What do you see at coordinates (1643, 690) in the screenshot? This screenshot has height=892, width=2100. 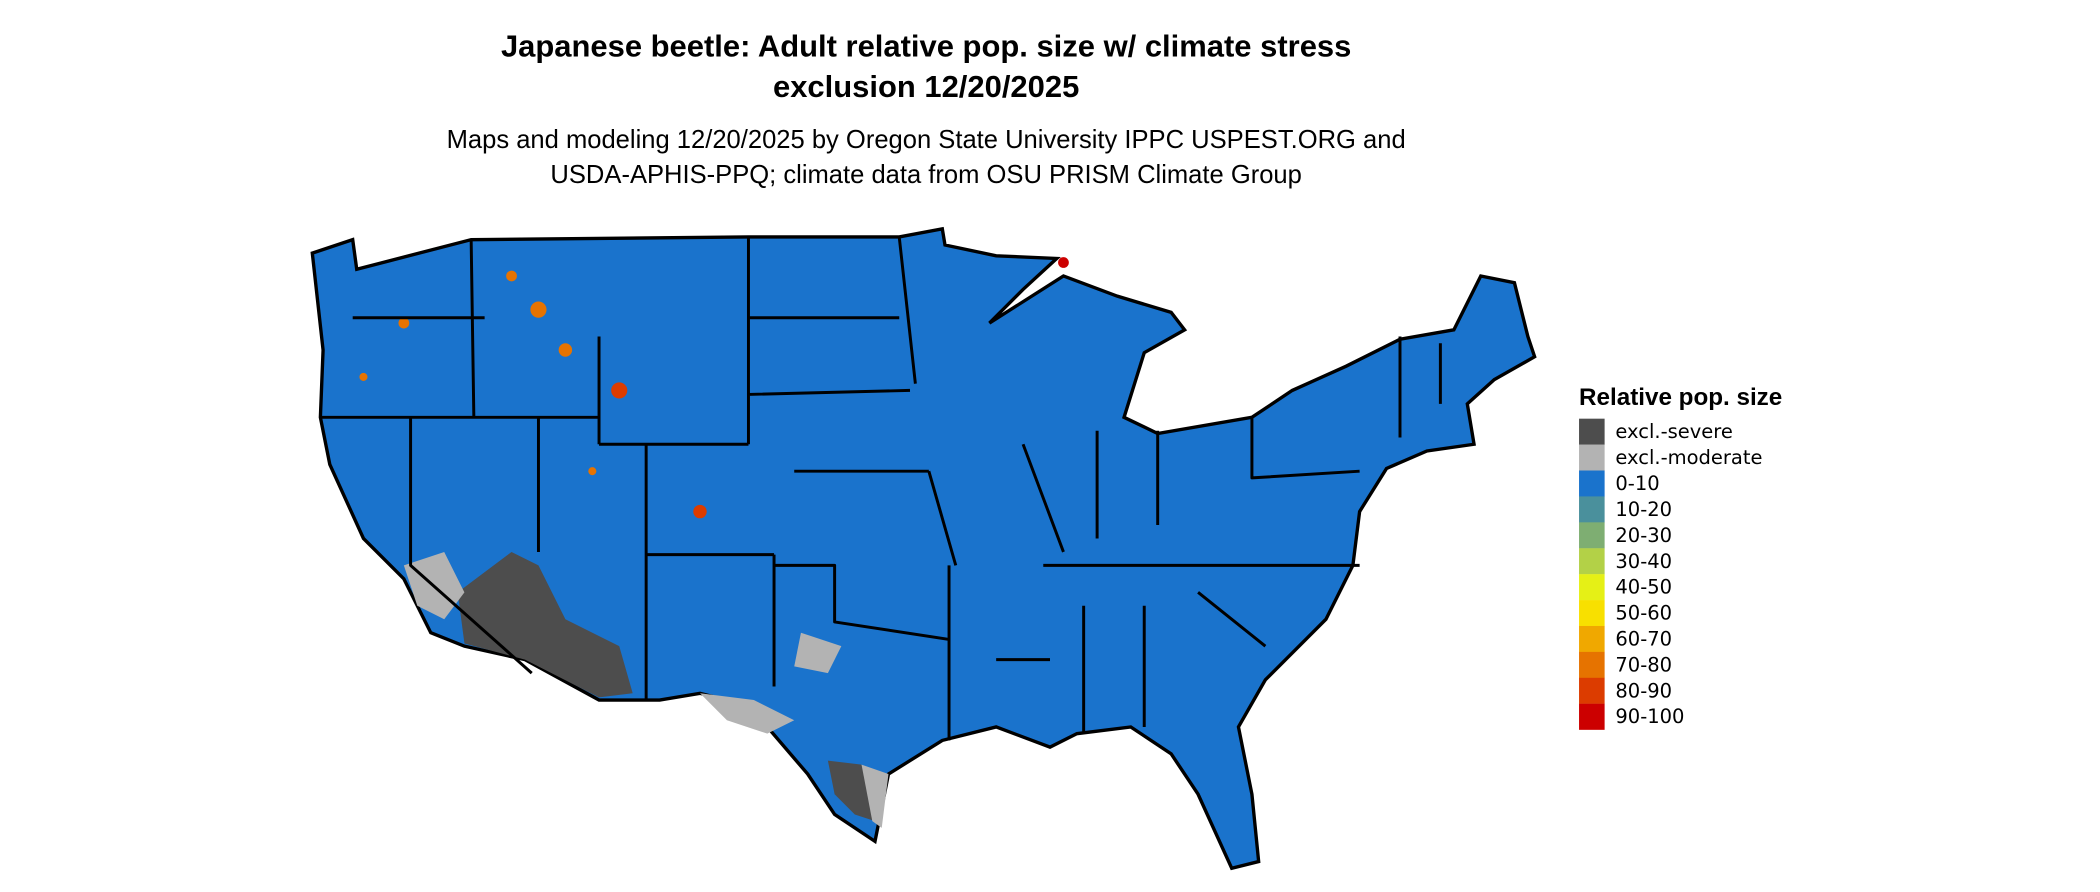 I see `legend-label: 80-90` at bounding box center [1643, 690].